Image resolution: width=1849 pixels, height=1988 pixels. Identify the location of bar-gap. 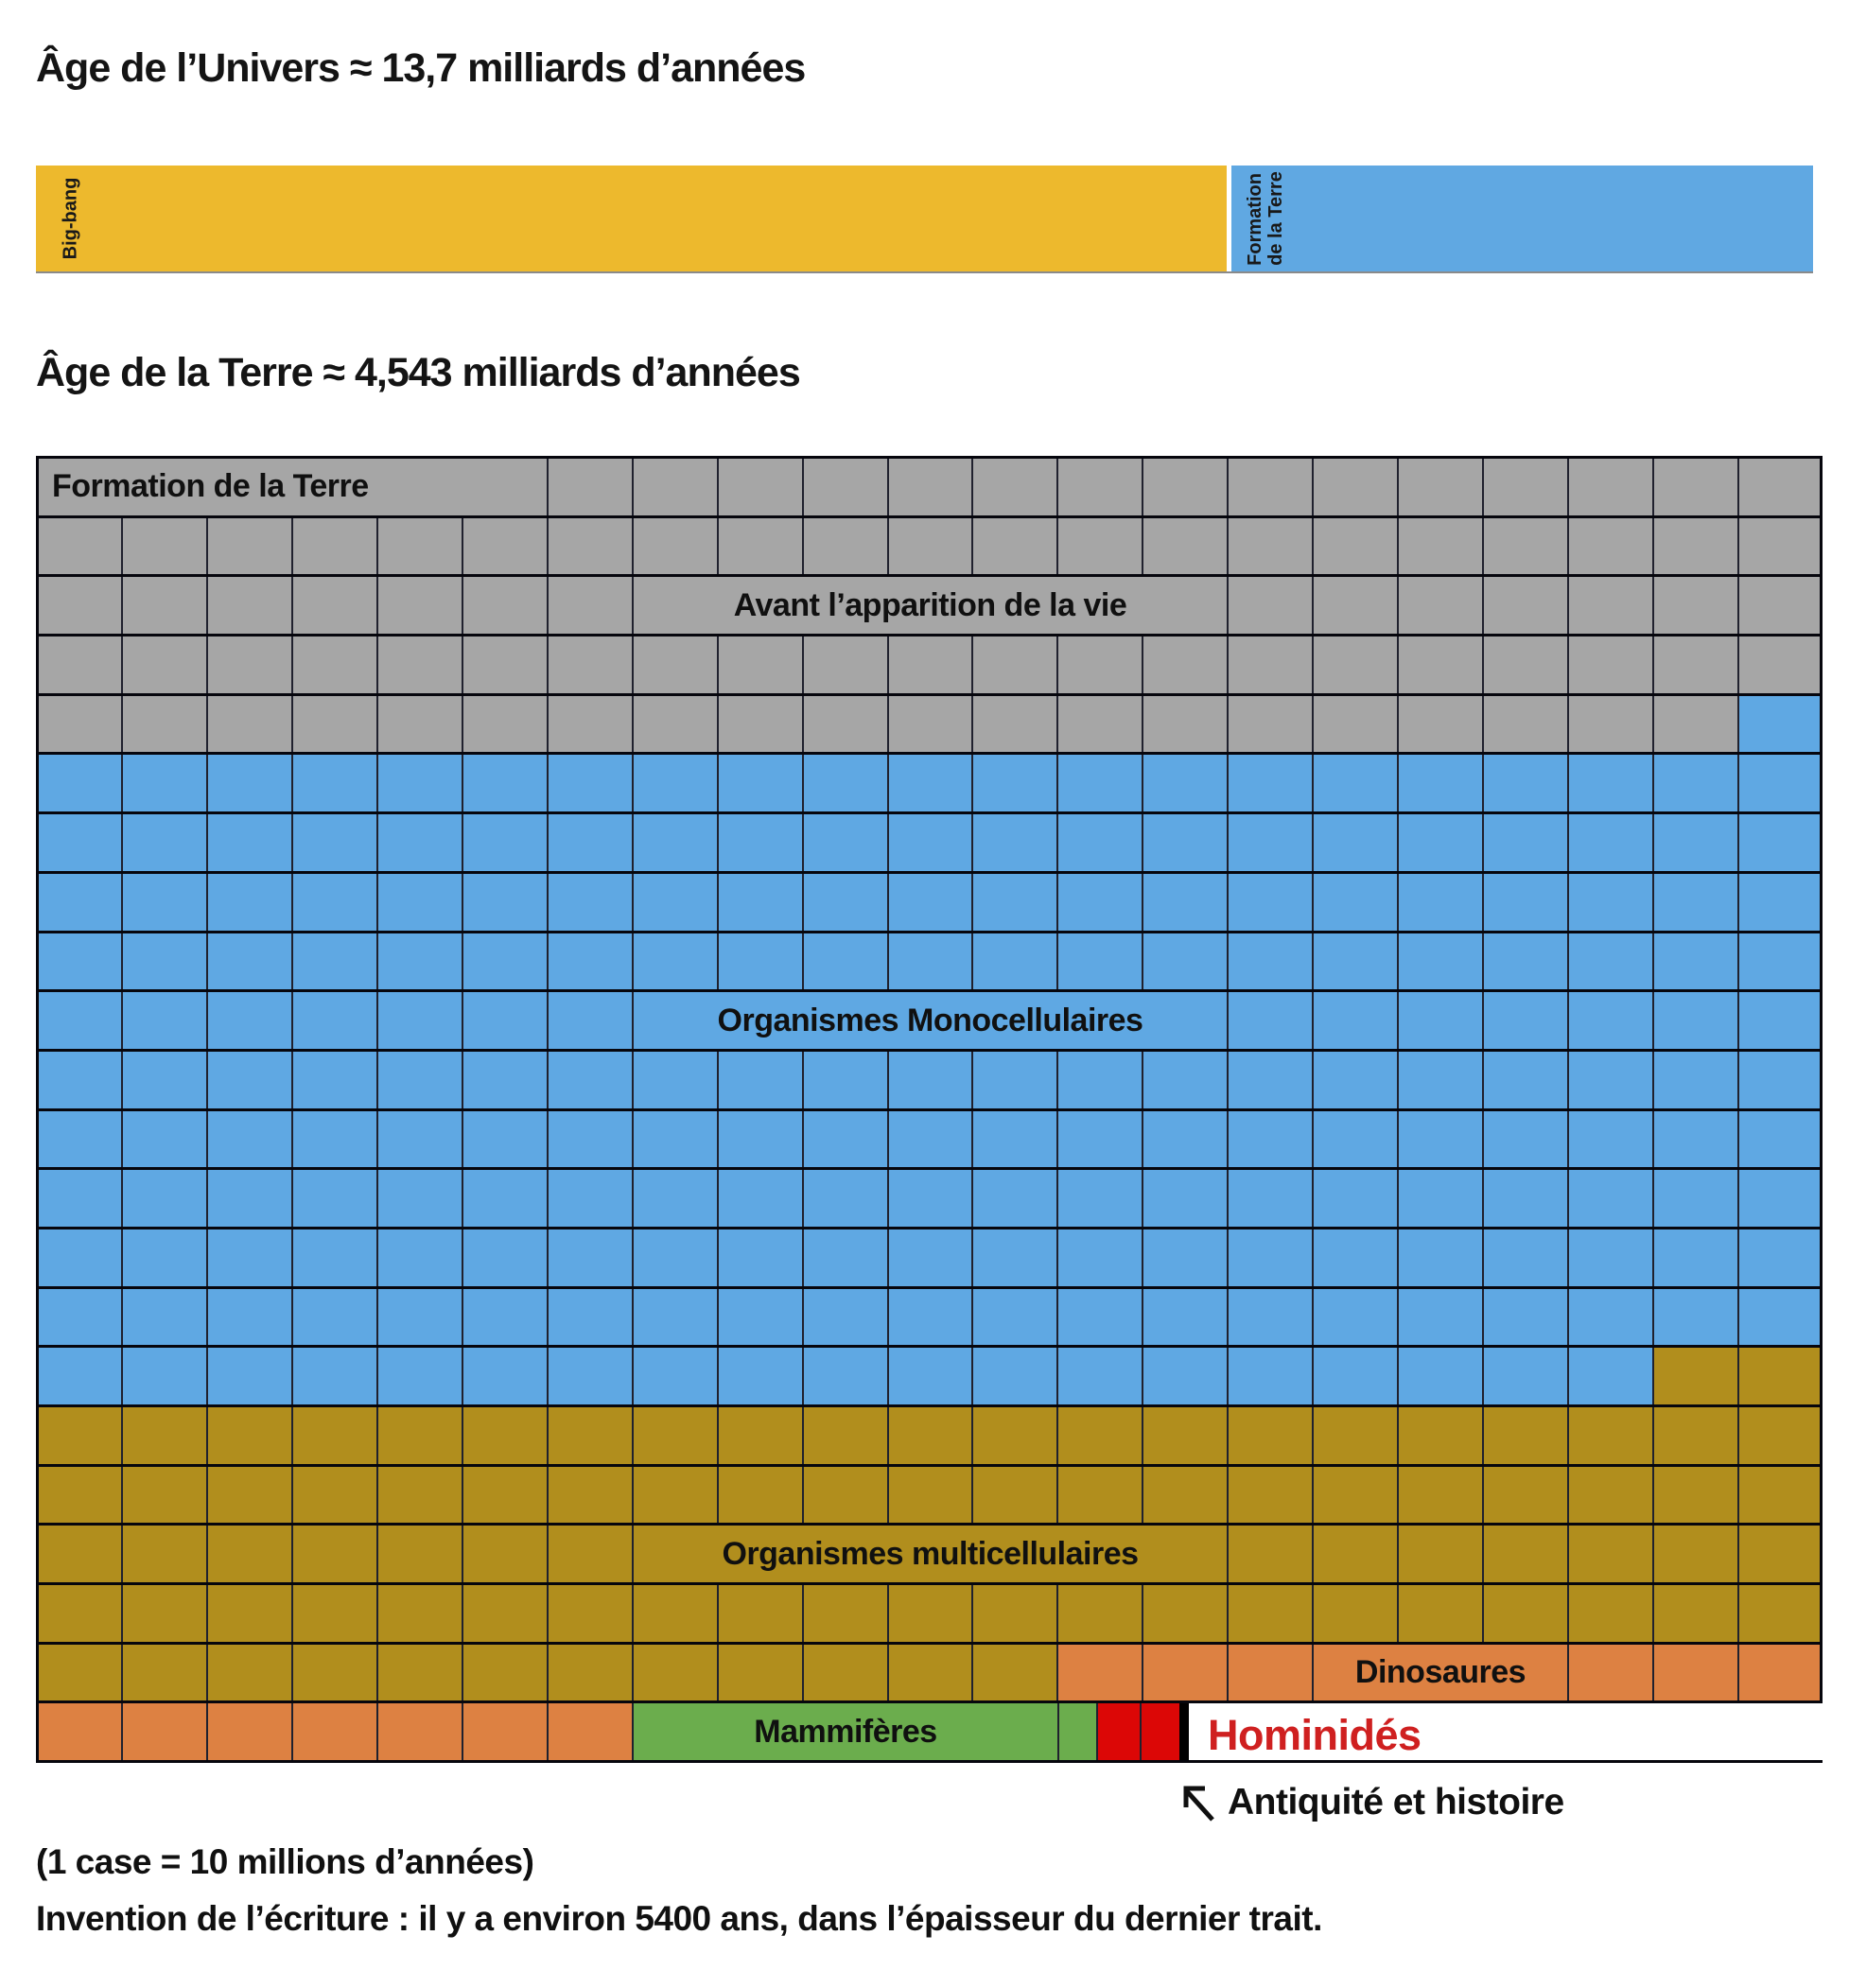
(1229, 218).